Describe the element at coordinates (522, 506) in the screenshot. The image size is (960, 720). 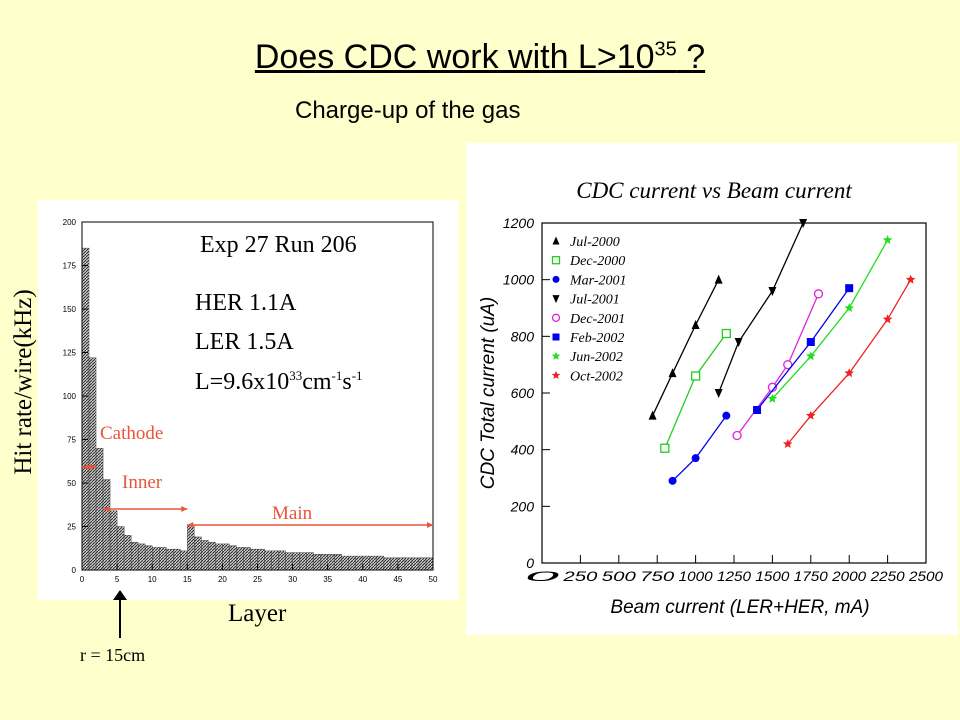
I see `cdc-y-tick-label: 200` at that location.